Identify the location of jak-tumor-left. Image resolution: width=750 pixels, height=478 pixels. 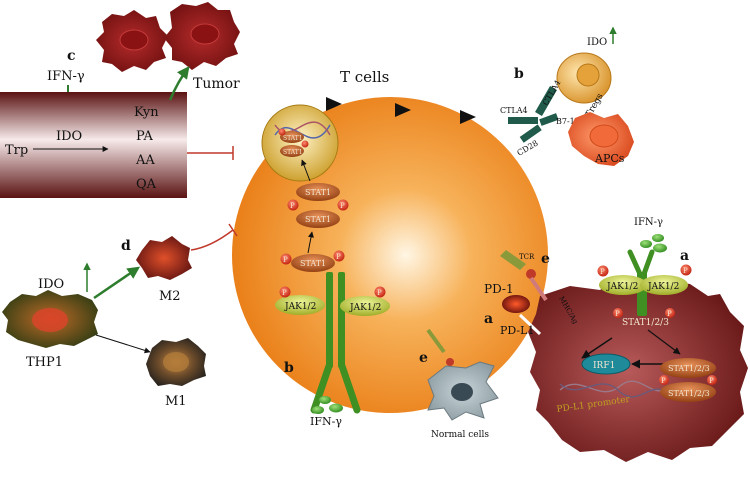
(623, 285).